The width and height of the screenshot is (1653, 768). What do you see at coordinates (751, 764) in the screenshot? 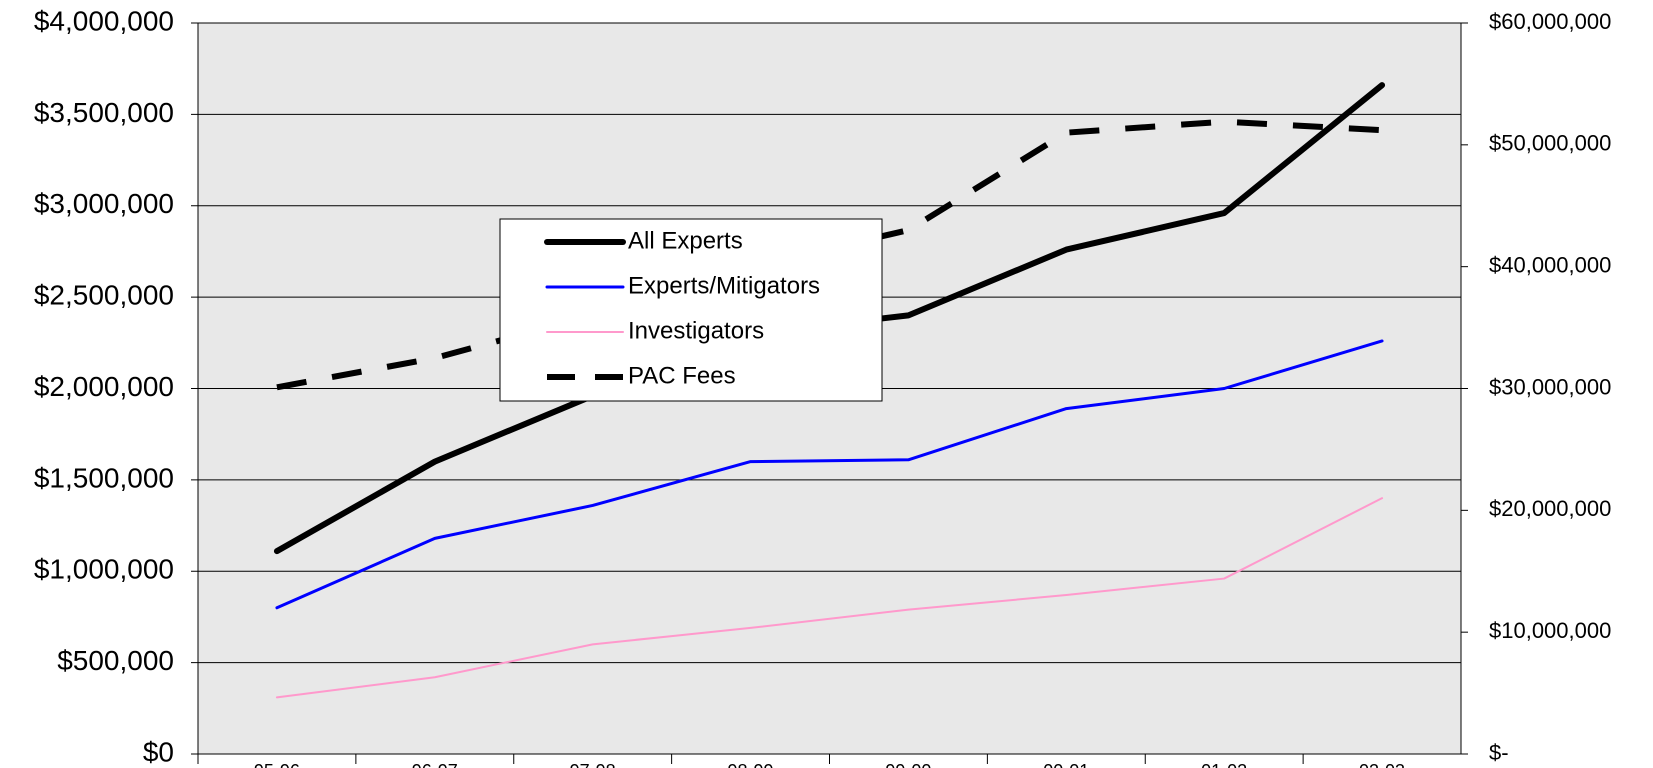
I see `x-tick-label: 98-99` at bounding box center [751, 764].